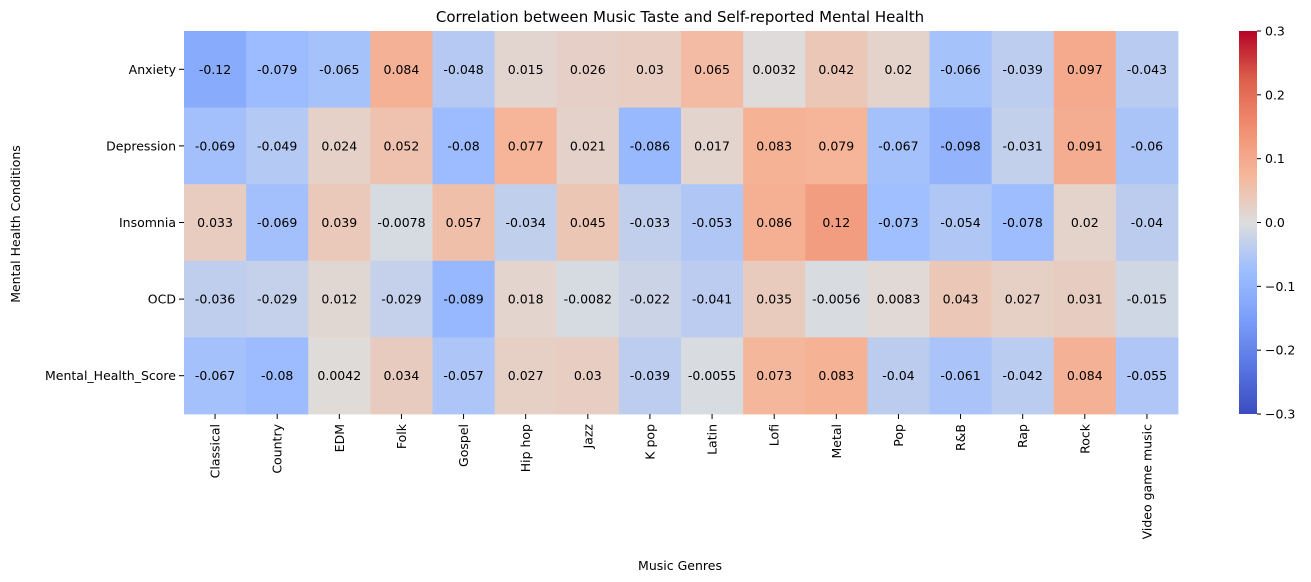 This screenshot has width=1311, height=582. I want to click on x-axis-label: Music Genres, so click(680, 565).